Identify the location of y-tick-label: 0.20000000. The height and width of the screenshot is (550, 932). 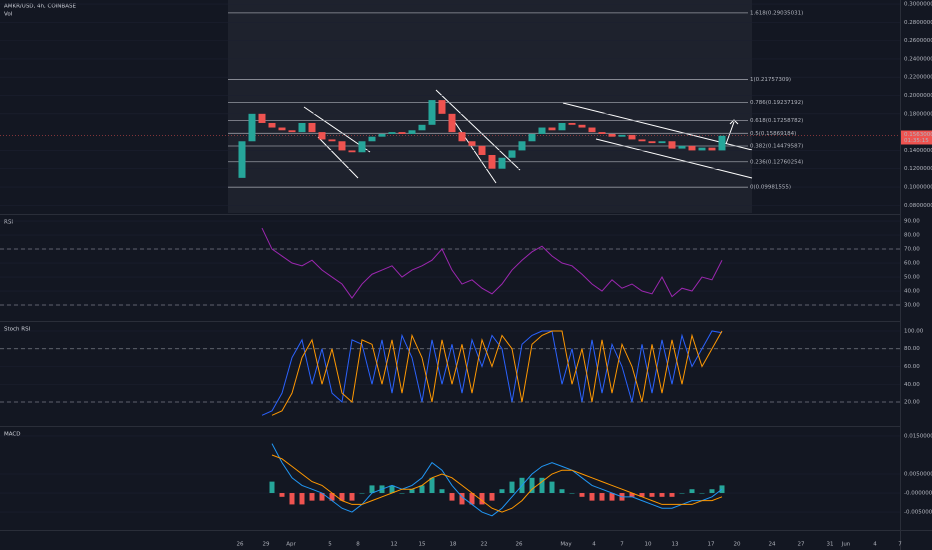
(918, 96).